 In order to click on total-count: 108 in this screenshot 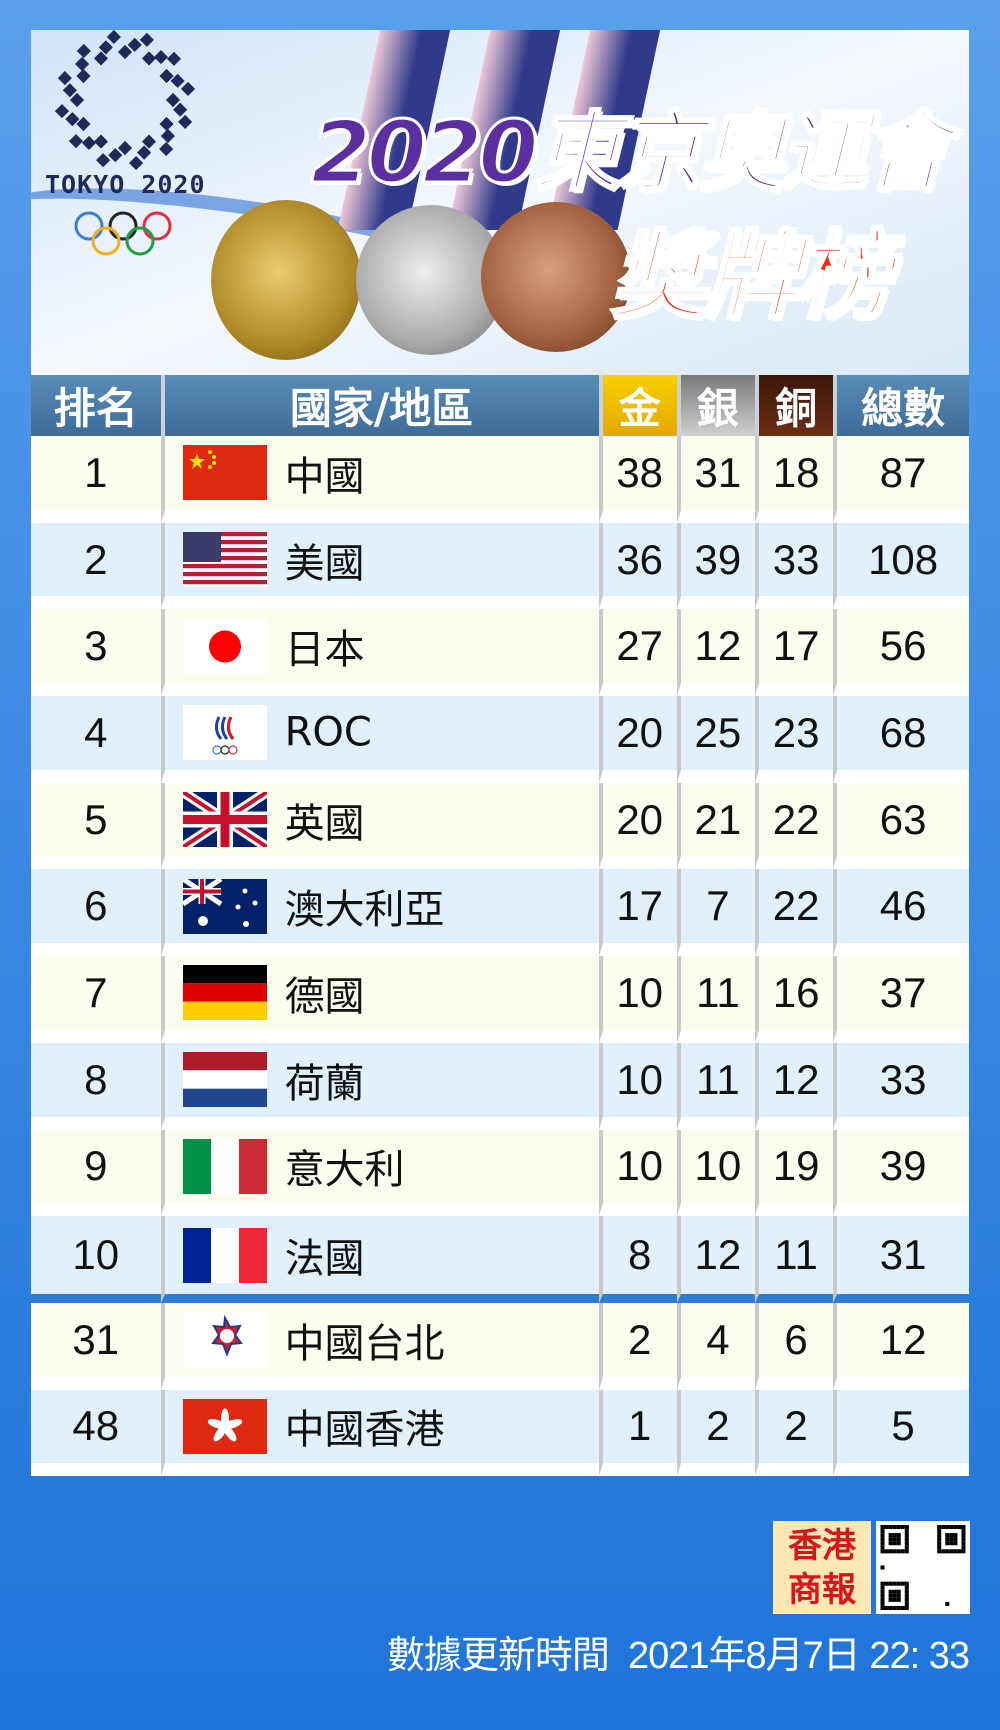, I will do `click(901, 566)`.